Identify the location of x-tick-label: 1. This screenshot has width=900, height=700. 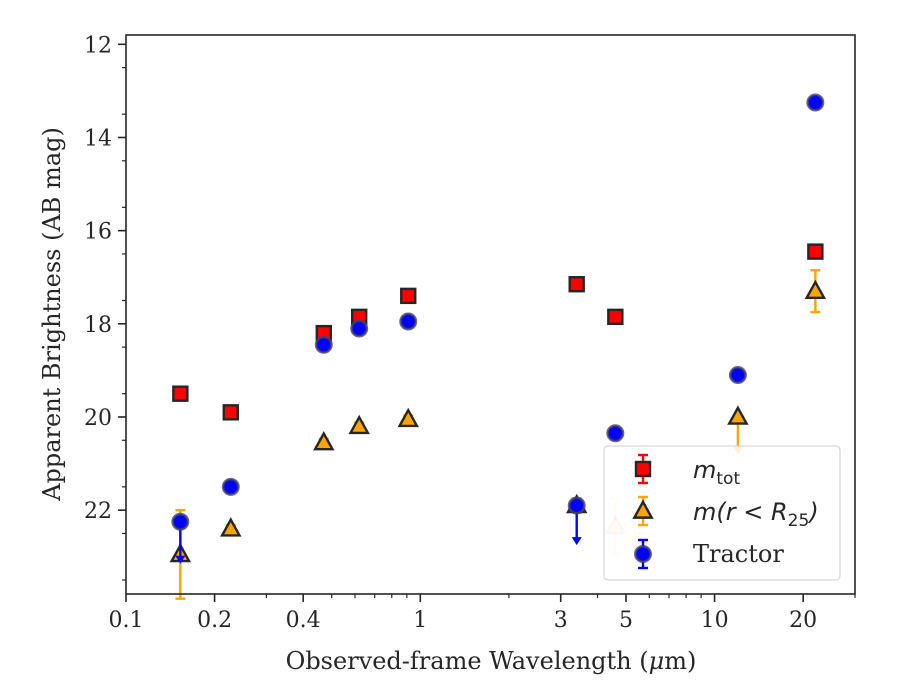
(420, 620).